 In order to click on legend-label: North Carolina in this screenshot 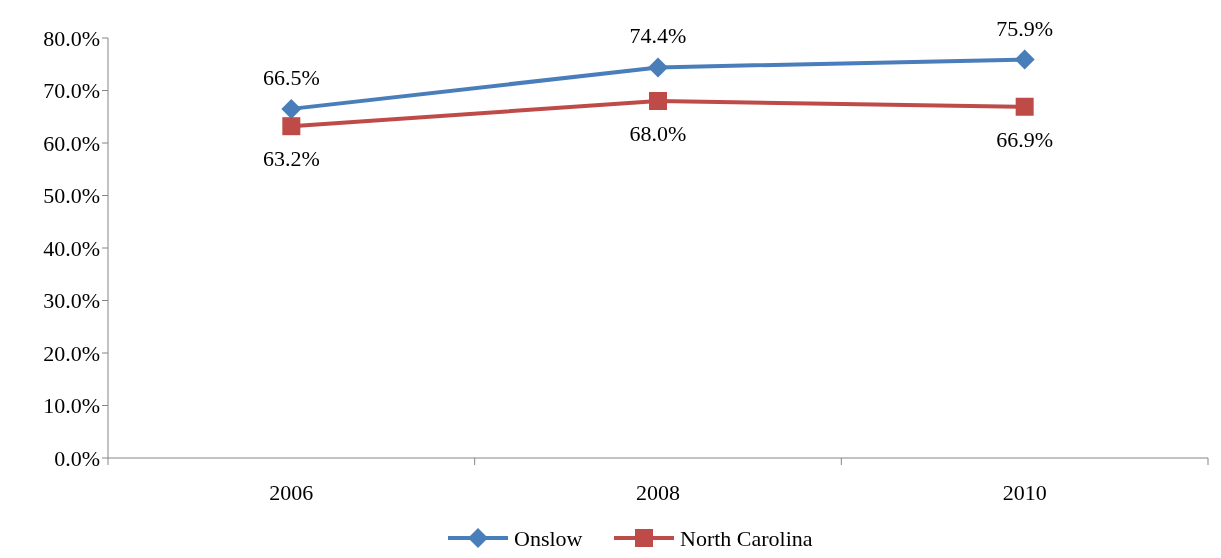, I will do `click(746, 538)`.